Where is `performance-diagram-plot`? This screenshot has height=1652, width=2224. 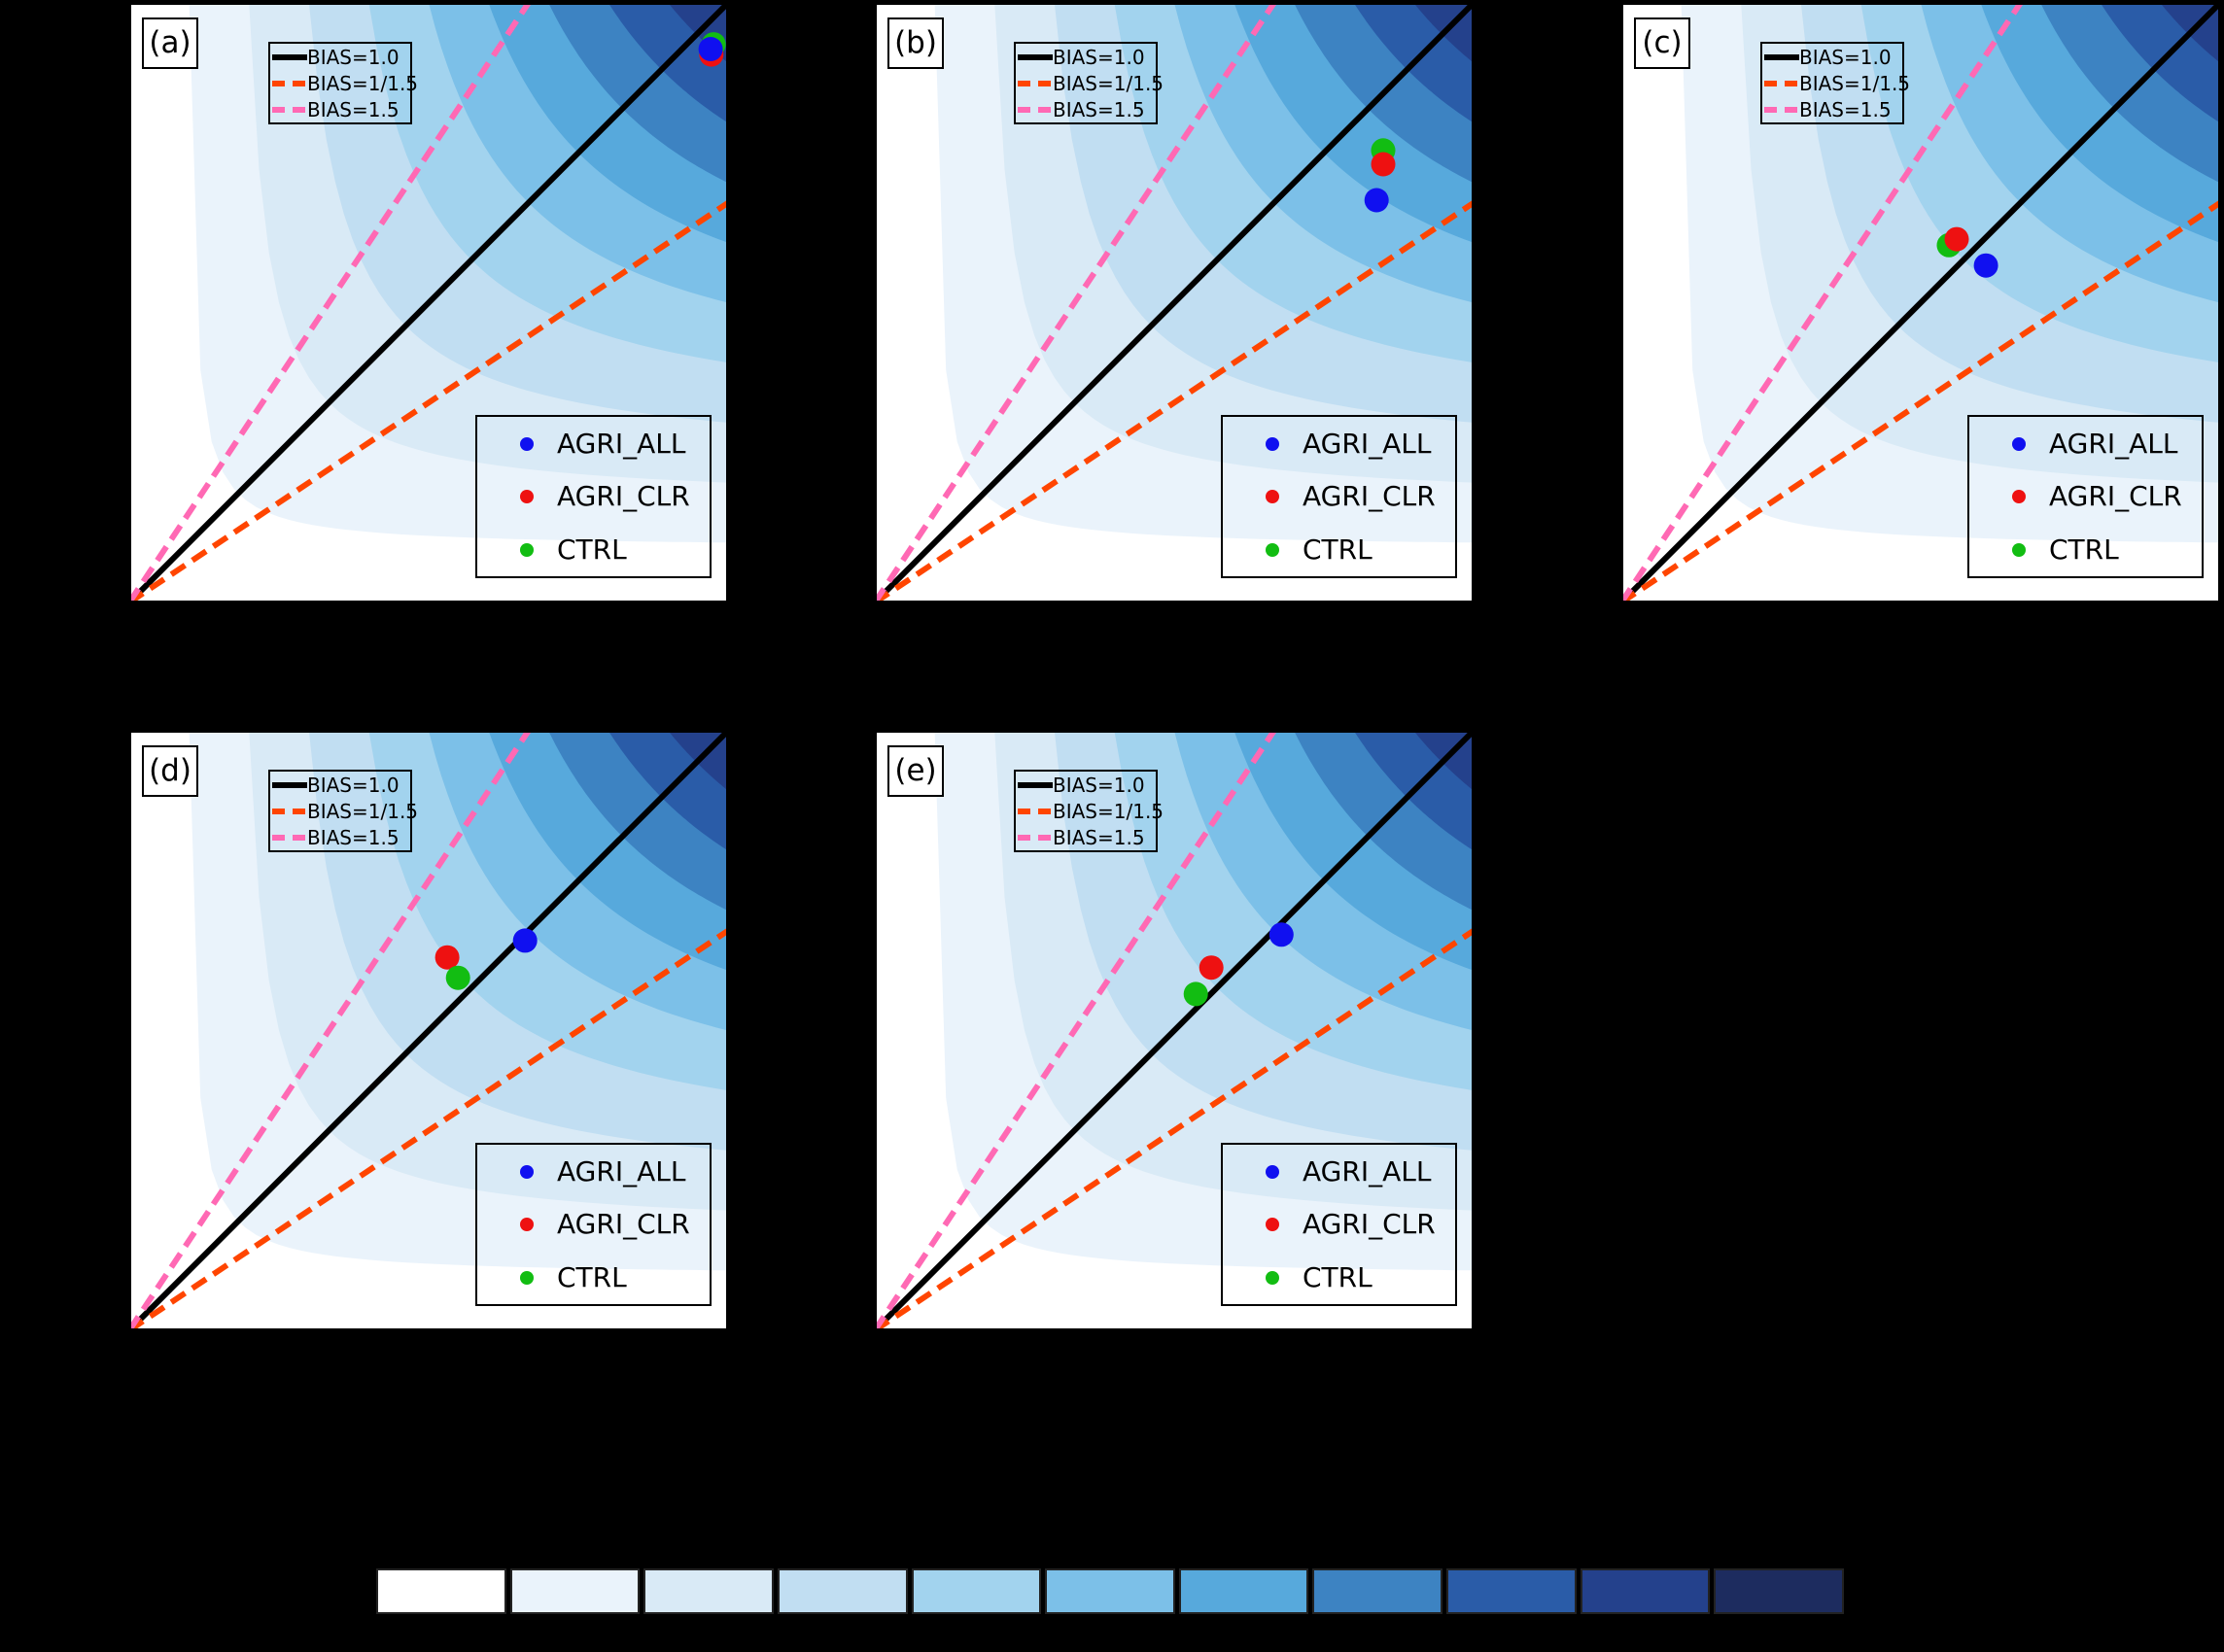 performance-diagram-plot is located at coordinates (1920, 302).